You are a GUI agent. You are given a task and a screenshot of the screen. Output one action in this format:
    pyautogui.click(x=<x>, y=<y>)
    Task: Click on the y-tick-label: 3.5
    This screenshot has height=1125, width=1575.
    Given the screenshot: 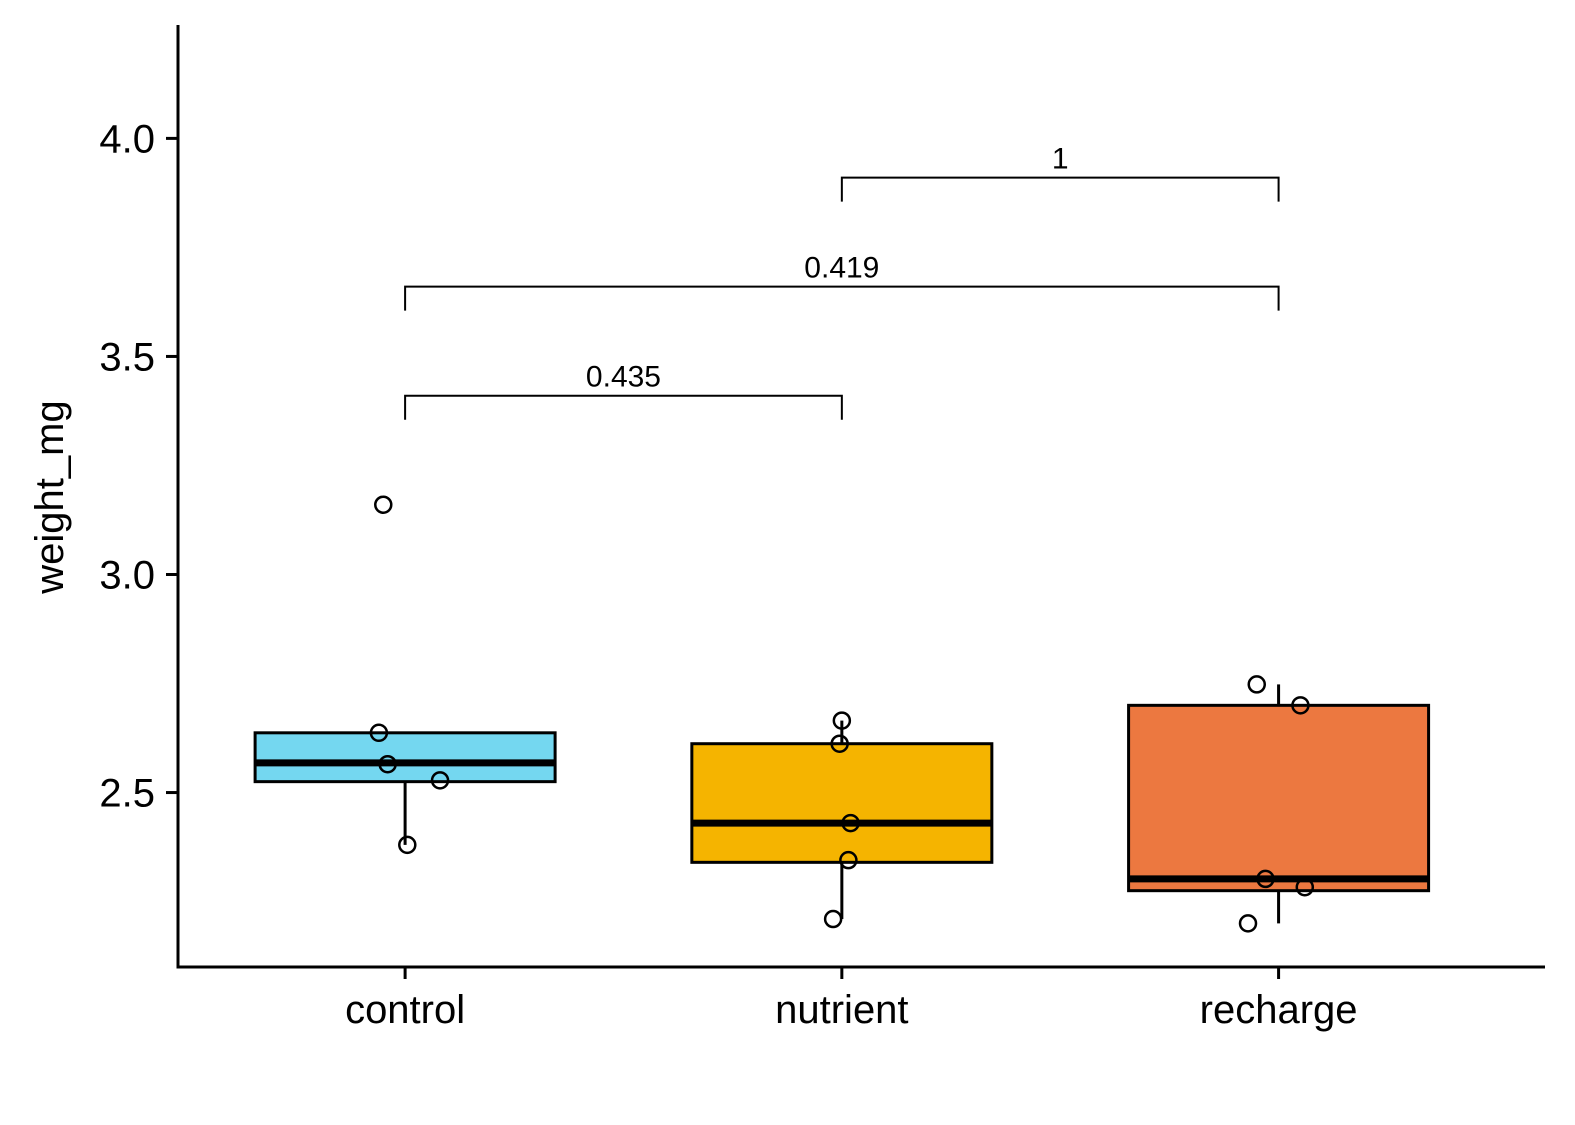 What is the action you would take?
    pyautogui.click(x=127, y=357)
    